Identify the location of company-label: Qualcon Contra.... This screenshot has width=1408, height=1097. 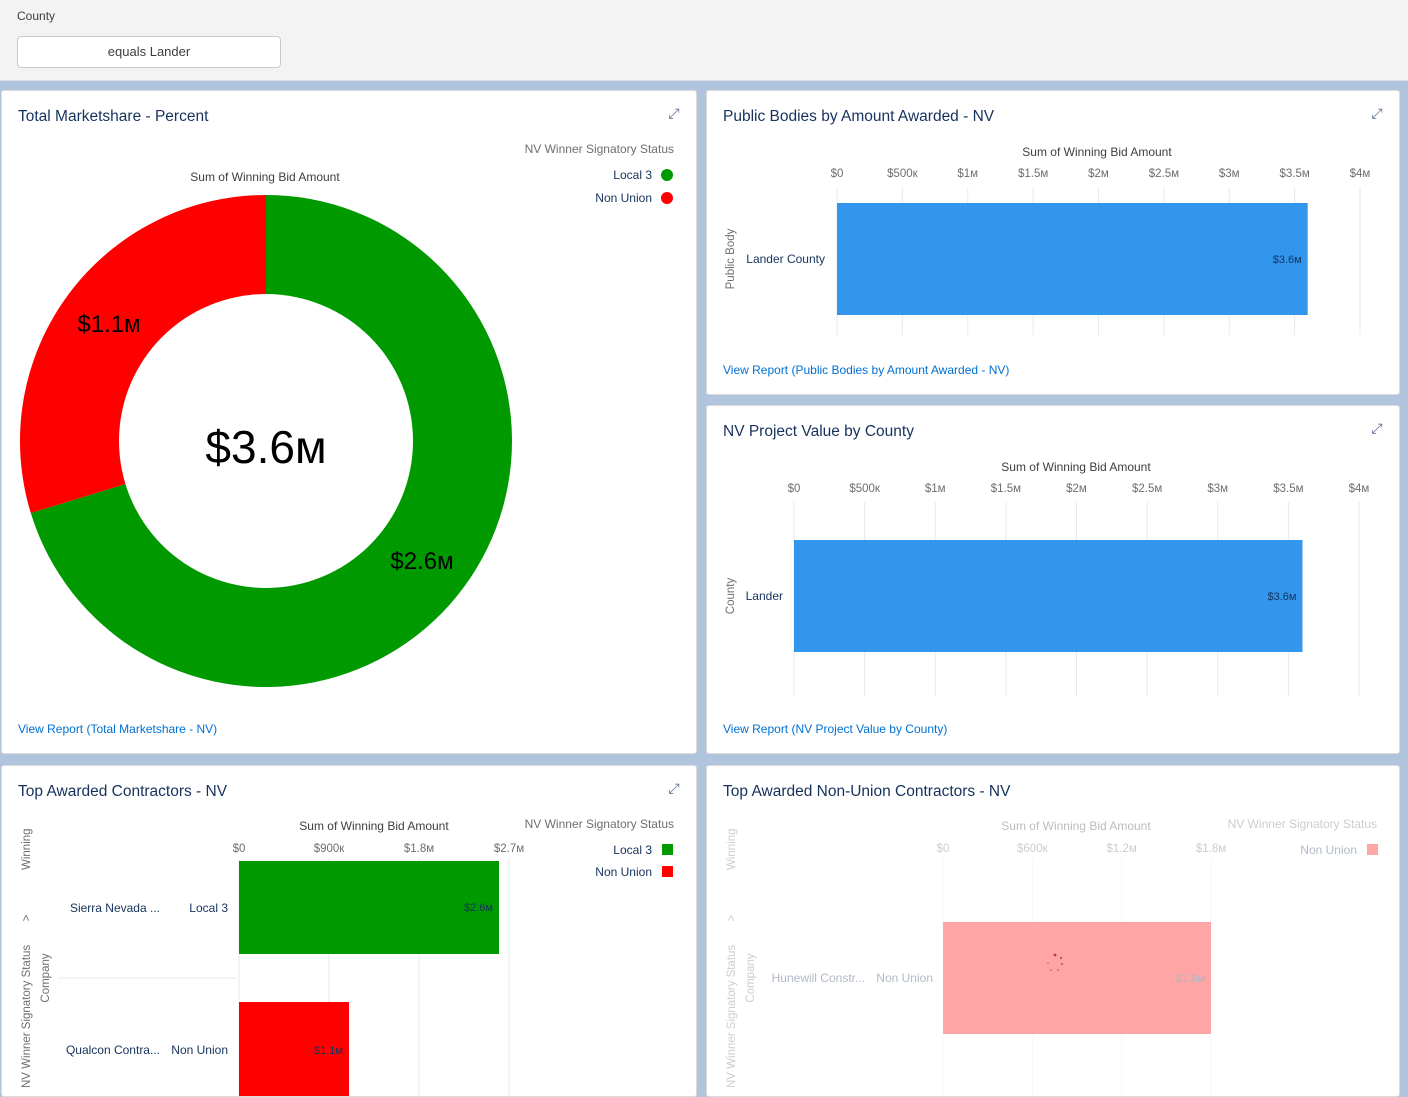
(113, 1050).